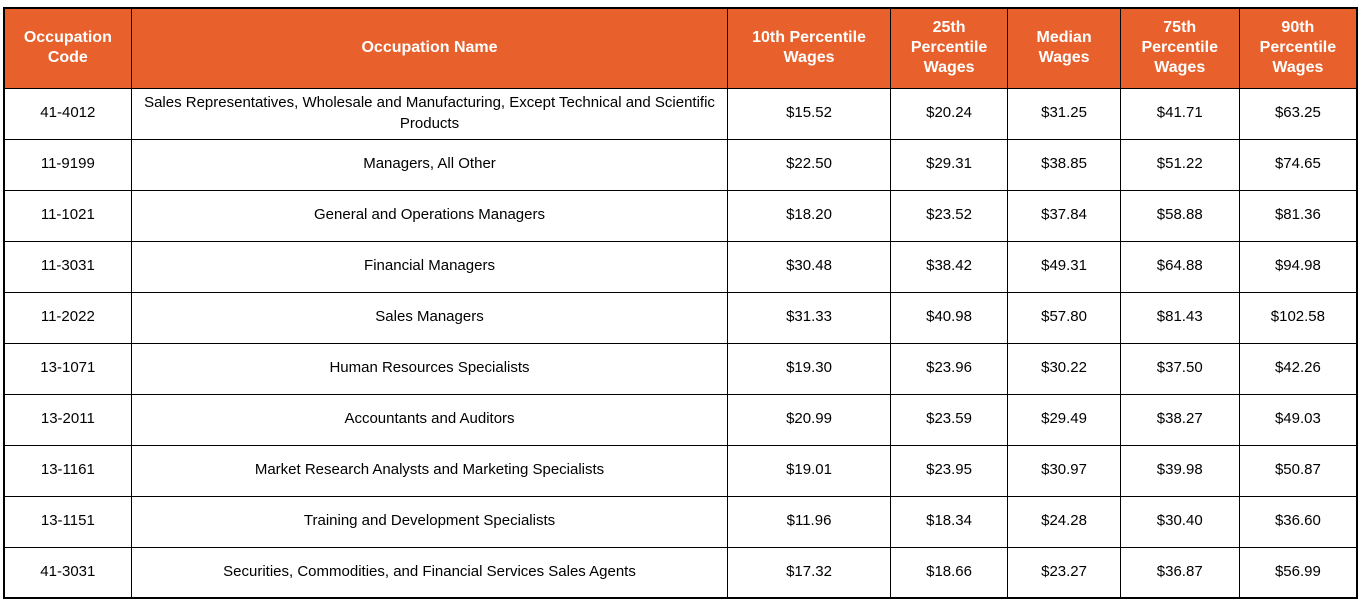  Describe the element at coordinates (1179, 48) in the screenshot. I see `col-header-75th-percentile-wages: 75th Percentile Wages` at that location.